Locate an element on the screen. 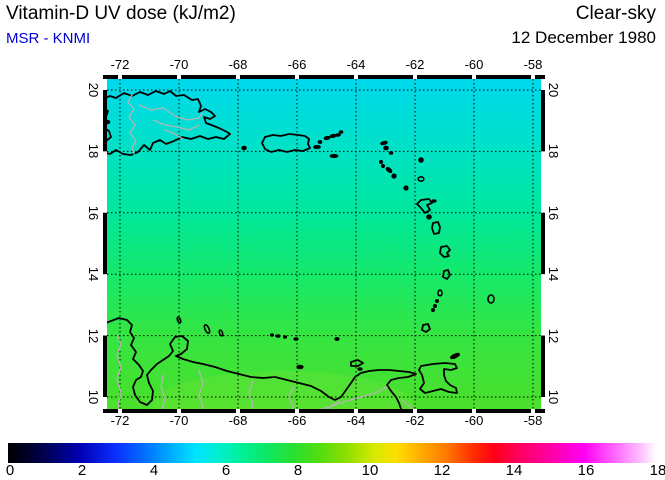  colorbar is located at coordinates (332, 453).